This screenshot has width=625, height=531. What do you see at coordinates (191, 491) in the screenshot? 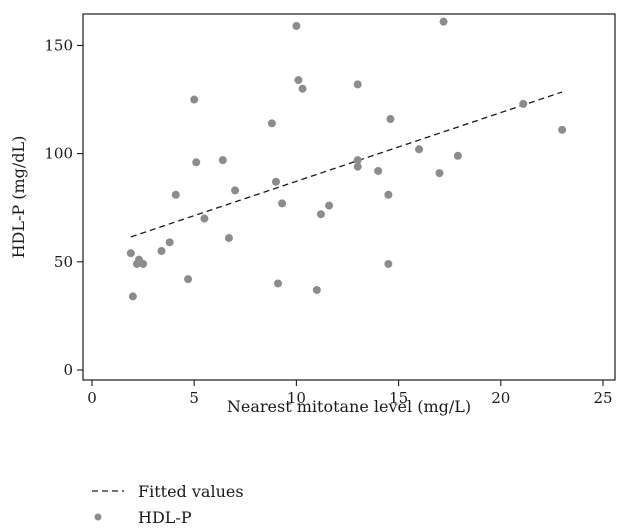
I see `legend-label-fitted-values: Fitted values` at bounding box center [191, 491].